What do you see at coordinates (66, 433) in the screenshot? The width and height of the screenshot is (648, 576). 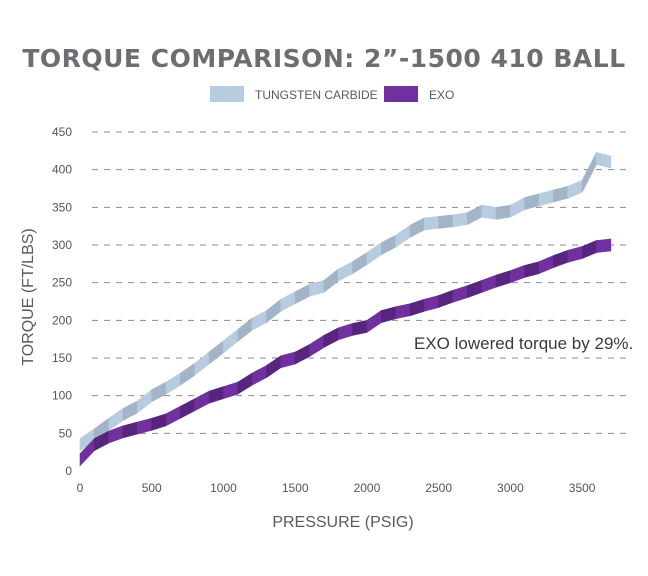 I see `y-tick-label: 50` at bounding box center [66, 433].